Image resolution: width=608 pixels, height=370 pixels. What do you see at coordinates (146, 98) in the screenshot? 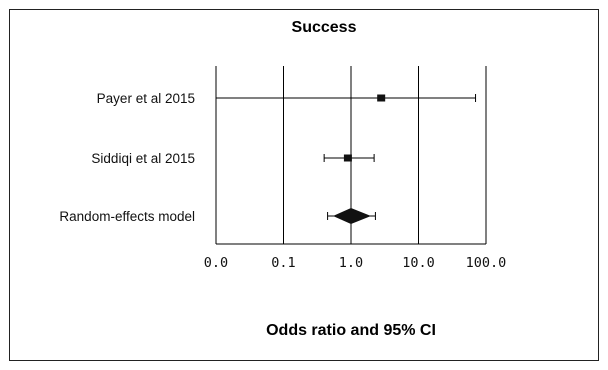
I see `study-label: Payer et al 2015` at bounding box center [146, 98].